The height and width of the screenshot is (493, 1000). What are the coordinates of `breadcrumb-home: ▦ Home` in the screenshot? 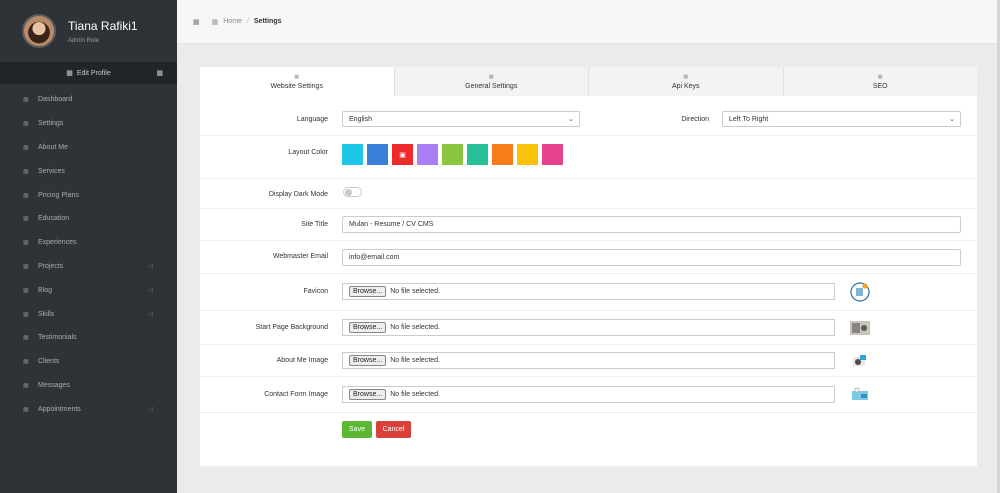 It's located at (227, 22).